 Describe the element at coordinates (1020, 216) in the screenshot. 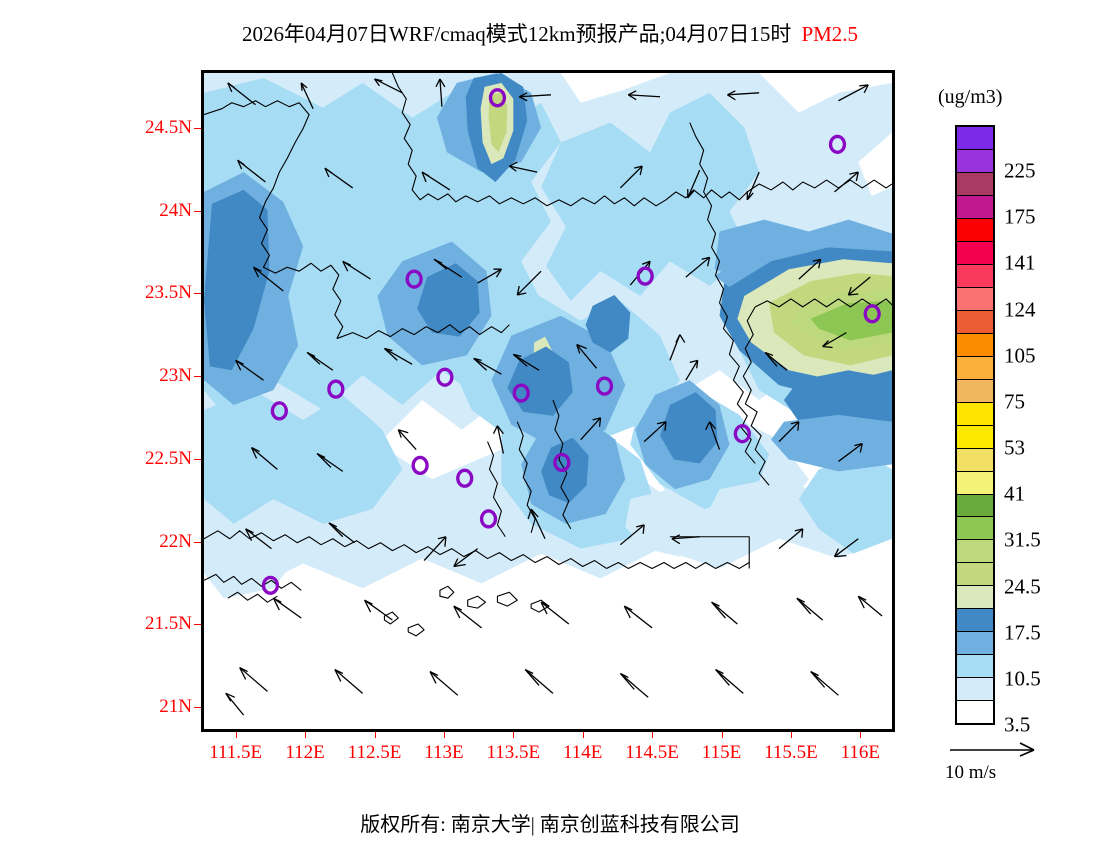

I see `colorbar-label-175: 175` at that location.